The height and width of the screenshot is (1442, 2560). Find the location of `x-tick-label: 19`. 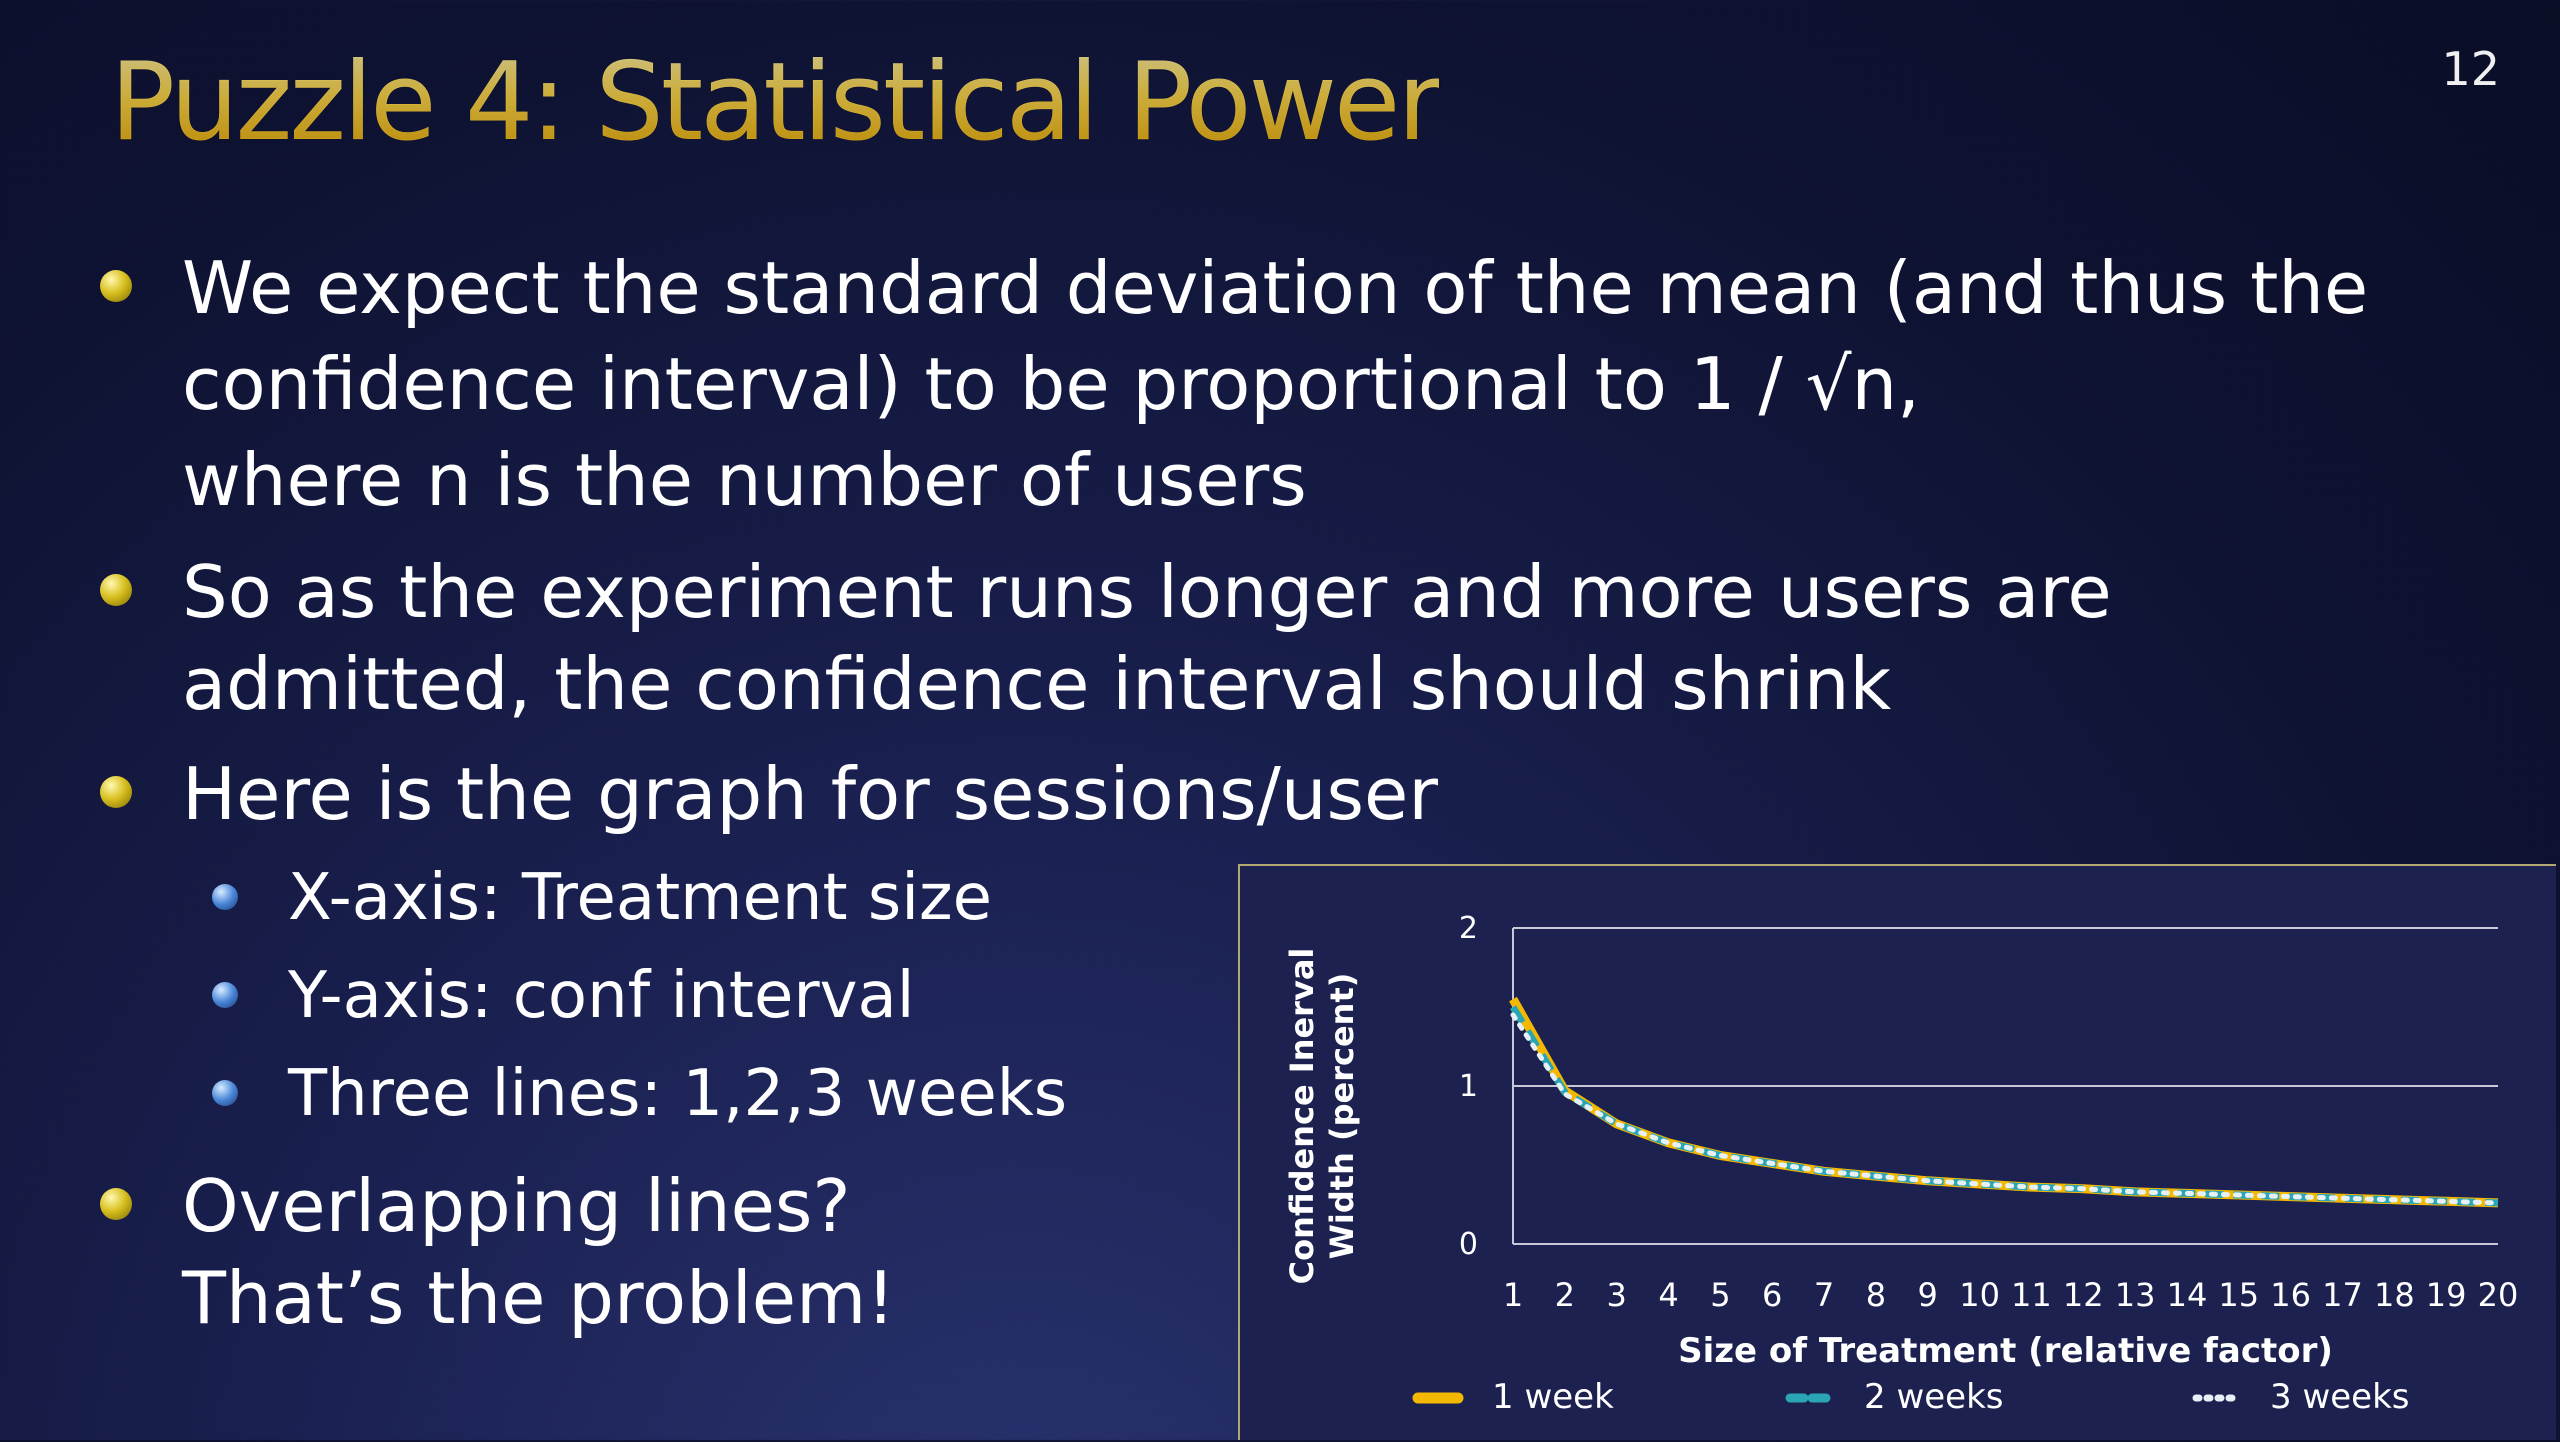

x-tick-label: 19 is located at coordinates (2446, 1295).